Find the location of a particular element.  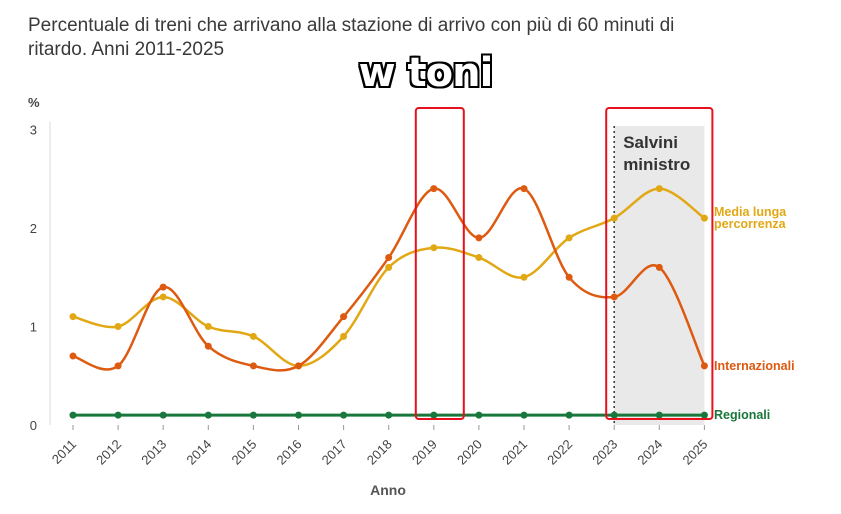

highlight-box-2023-2025 is located at coordinates (659, 263).